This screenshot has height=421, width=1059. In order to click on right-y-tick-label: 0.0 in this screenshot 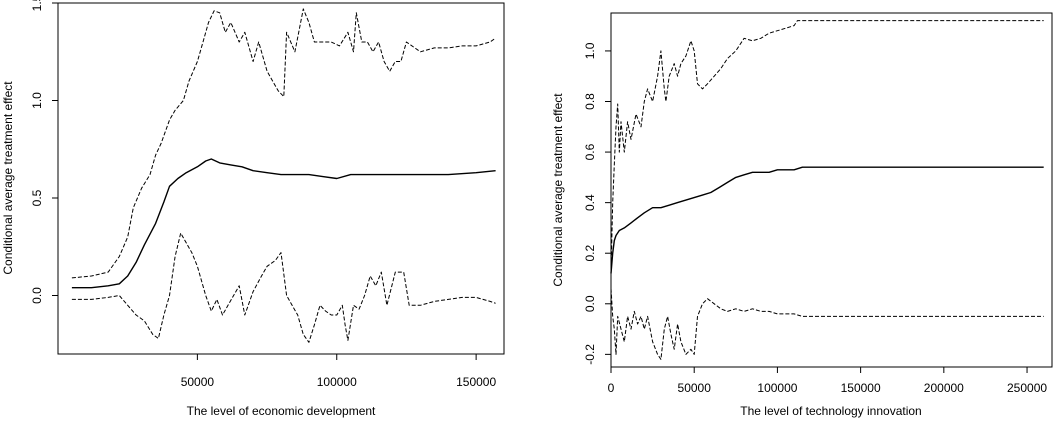, I will do `click(590, 303)`.